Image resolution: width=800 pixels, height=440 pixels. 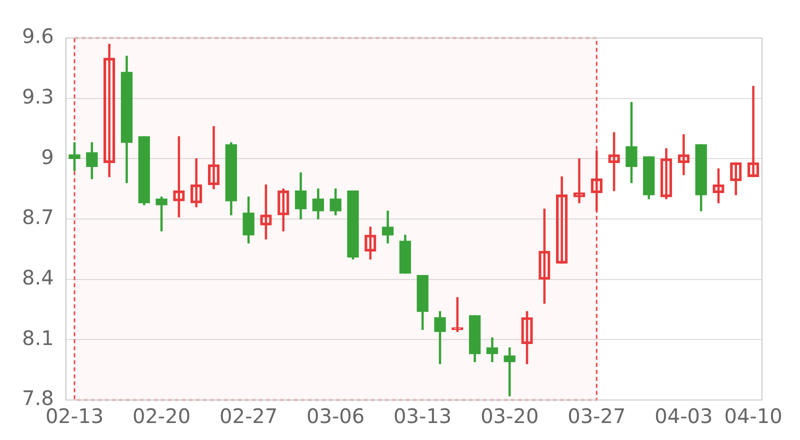 What do you see at coordinates (74, 416) in the screenshot?
I see `x-tick-label: 02-13` at bounding box center [74, 416].